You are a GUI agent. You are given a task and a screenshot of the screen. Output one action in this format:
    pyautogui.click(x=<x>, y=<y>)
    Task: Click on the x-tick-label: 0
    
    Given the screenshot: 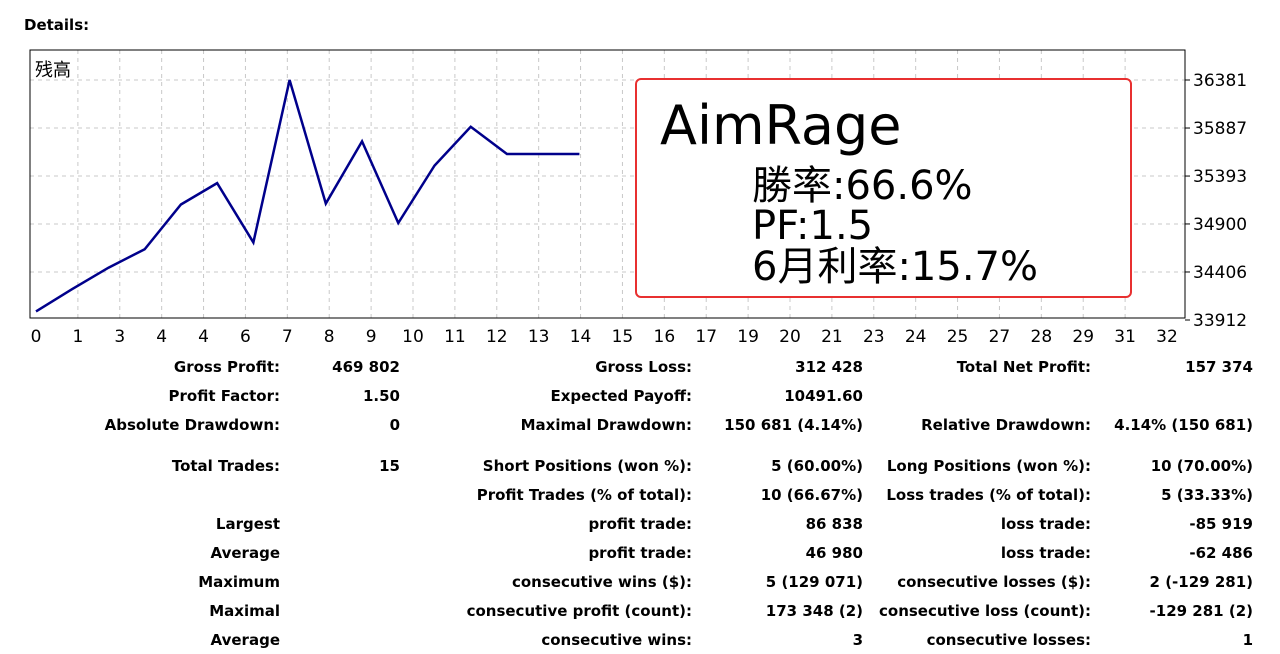 What is the action you would take?
    pyautogui.click(x=36, y=337)
    